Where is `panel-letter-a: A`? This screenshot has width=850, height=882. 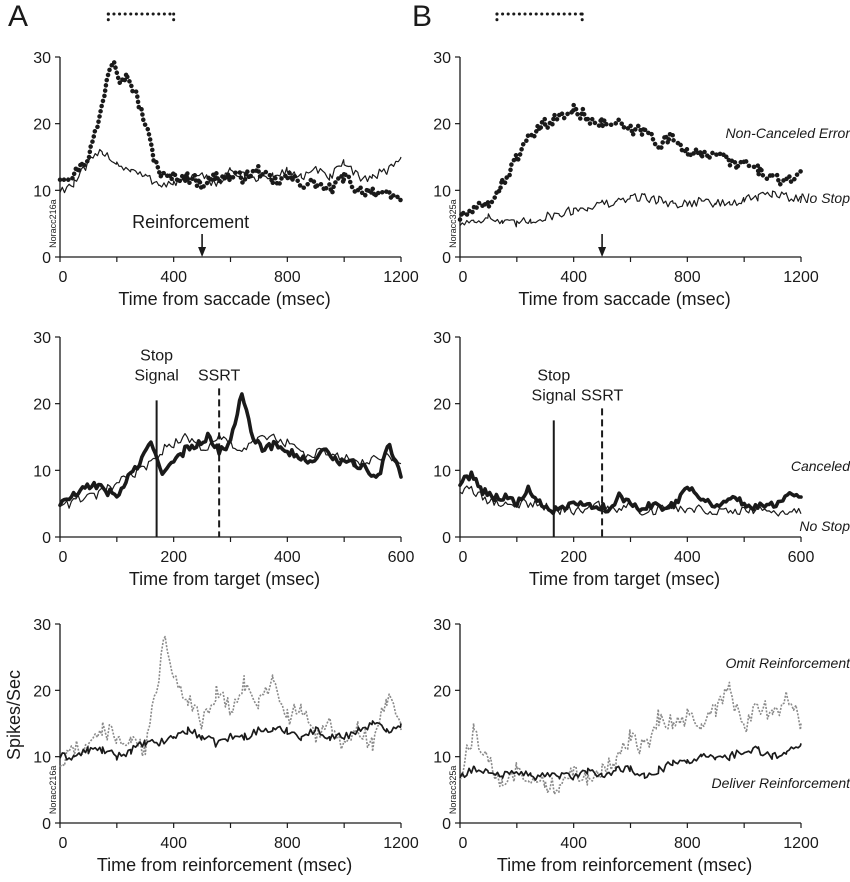
panel-letter-a: A is located at coordinates (18, 16).